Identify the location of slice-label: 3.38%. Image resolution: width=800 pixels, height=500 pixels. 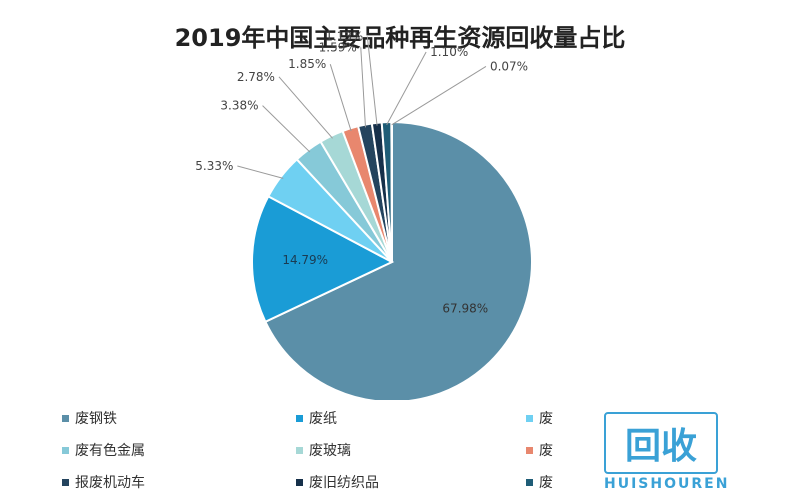
(239, 106).